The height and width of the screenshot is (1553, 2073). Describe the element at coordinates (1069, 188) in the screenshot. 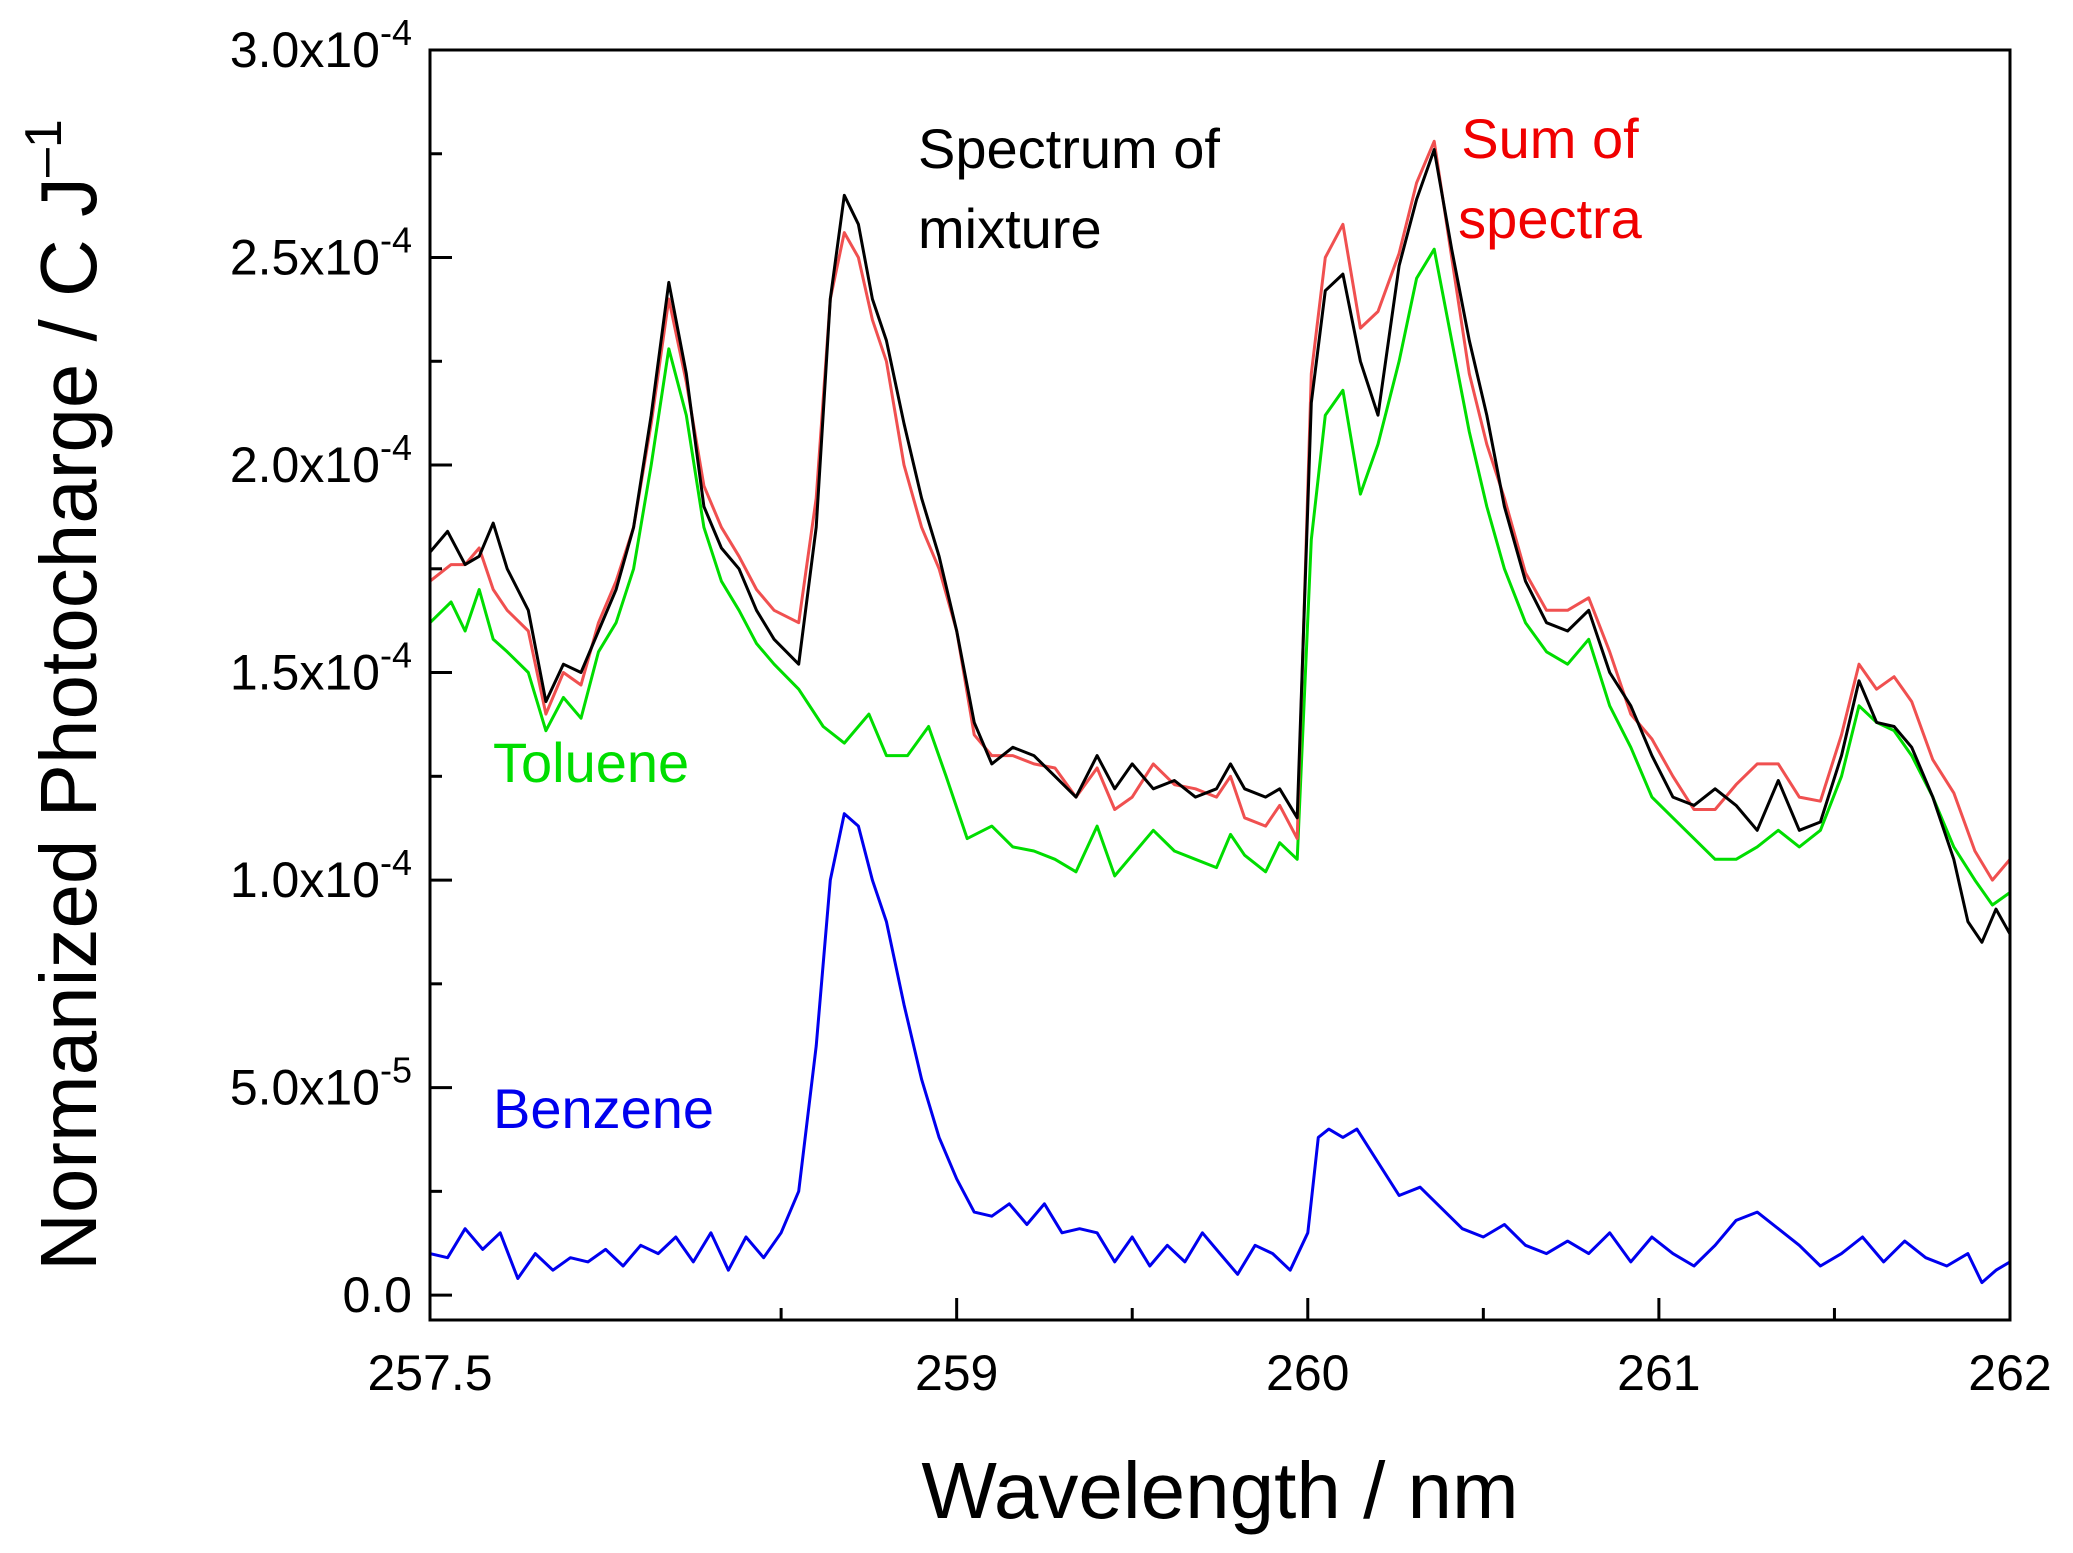

I see `annotation-spectrum-of-mixture: Spectrum of mixture` at that location.